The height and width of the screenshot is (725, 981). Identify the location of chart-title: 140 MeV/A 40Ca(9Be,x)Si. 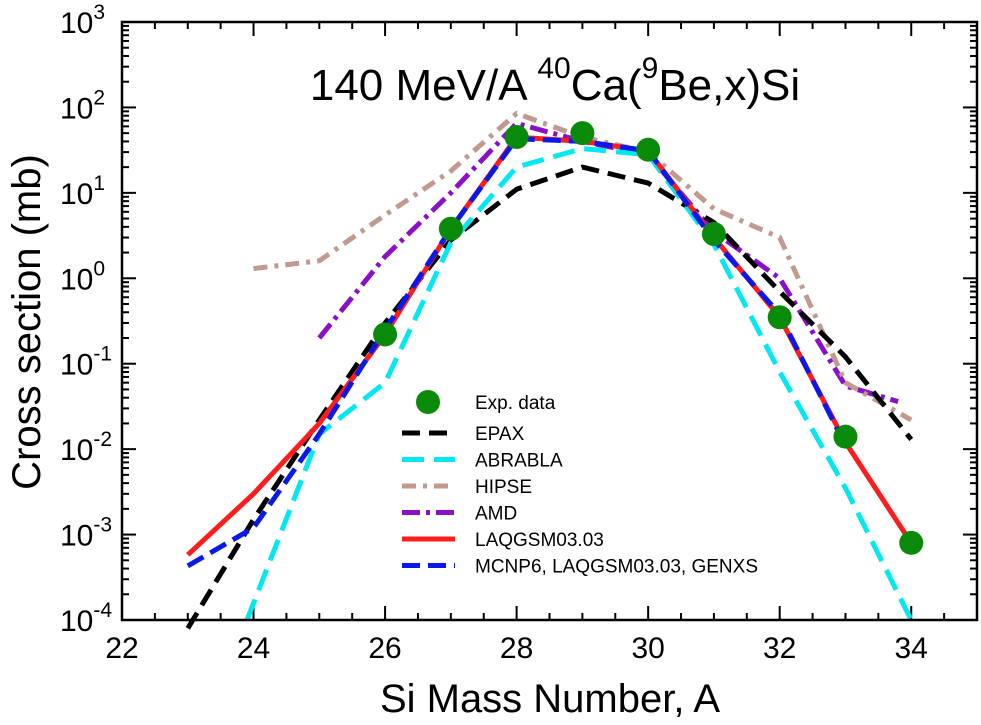
(555, 81).